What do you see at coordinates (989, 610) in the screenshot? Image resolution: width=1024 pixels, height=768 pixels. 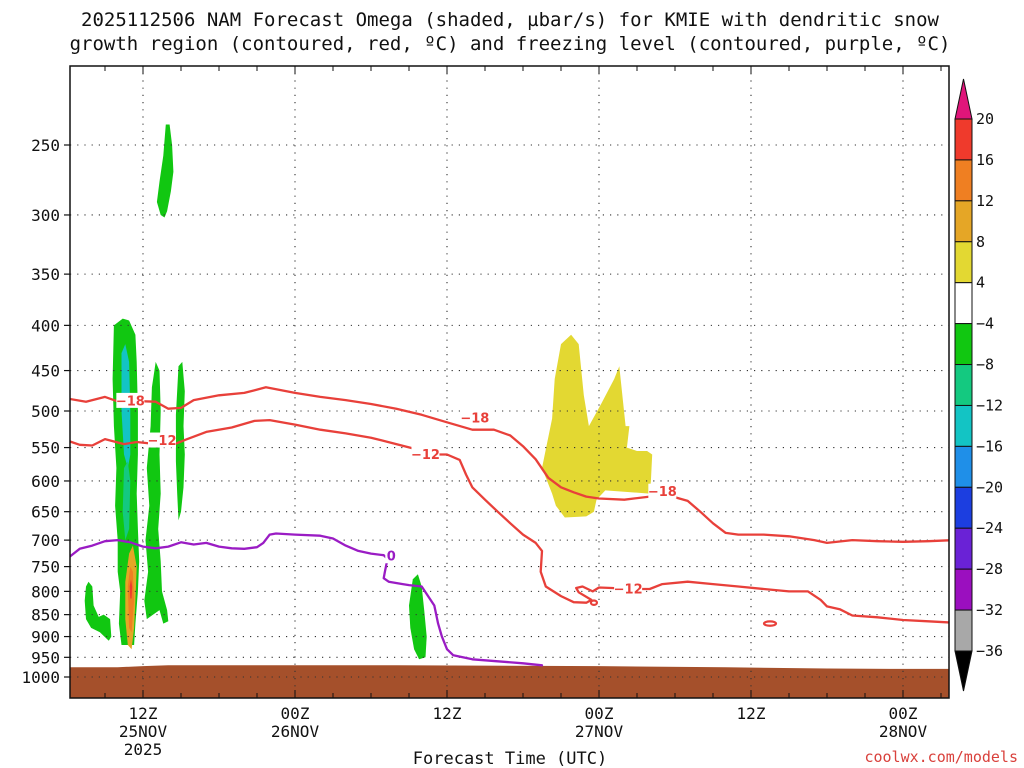 I see `colorbar-label-12: −32` at bounding box center [989, 610].